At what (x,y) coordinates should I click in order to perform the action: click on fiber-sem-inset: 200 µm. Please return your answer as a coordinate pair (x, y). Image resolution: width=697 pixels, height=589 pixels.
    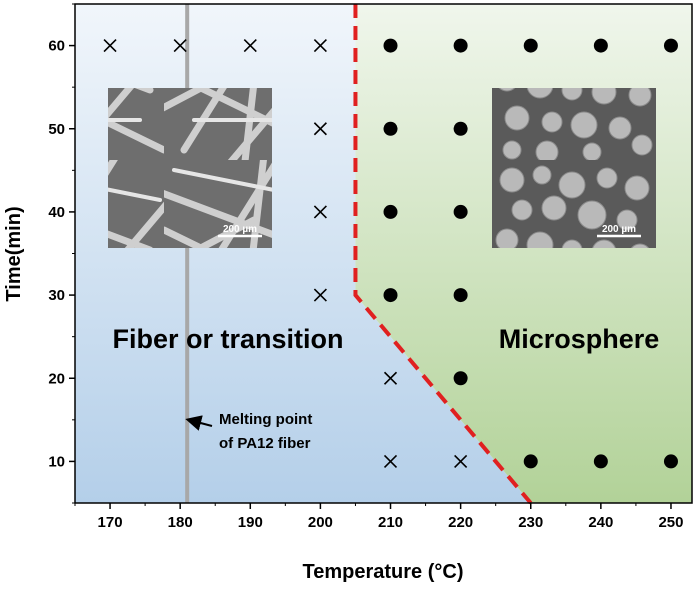
    Looking at the image, I should click on (190, 168).